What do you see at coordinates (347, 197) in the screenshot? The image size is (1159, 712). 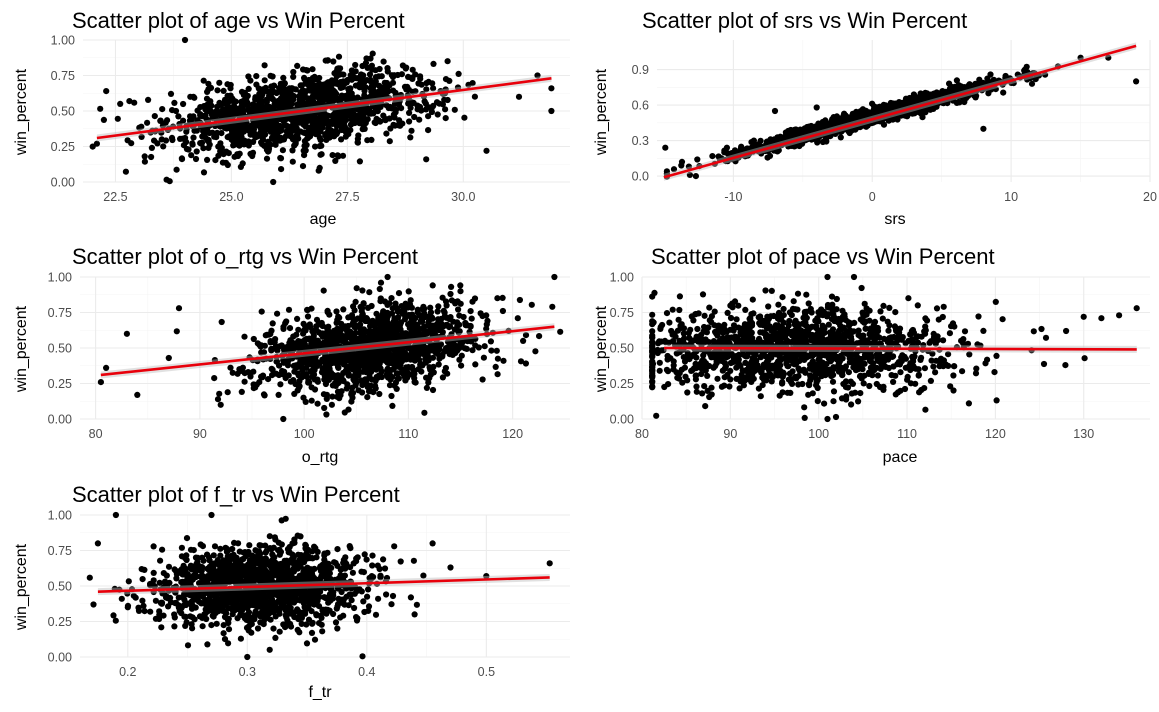 I see `x-tick-label: 27.5` at bounding box center [347, 197].